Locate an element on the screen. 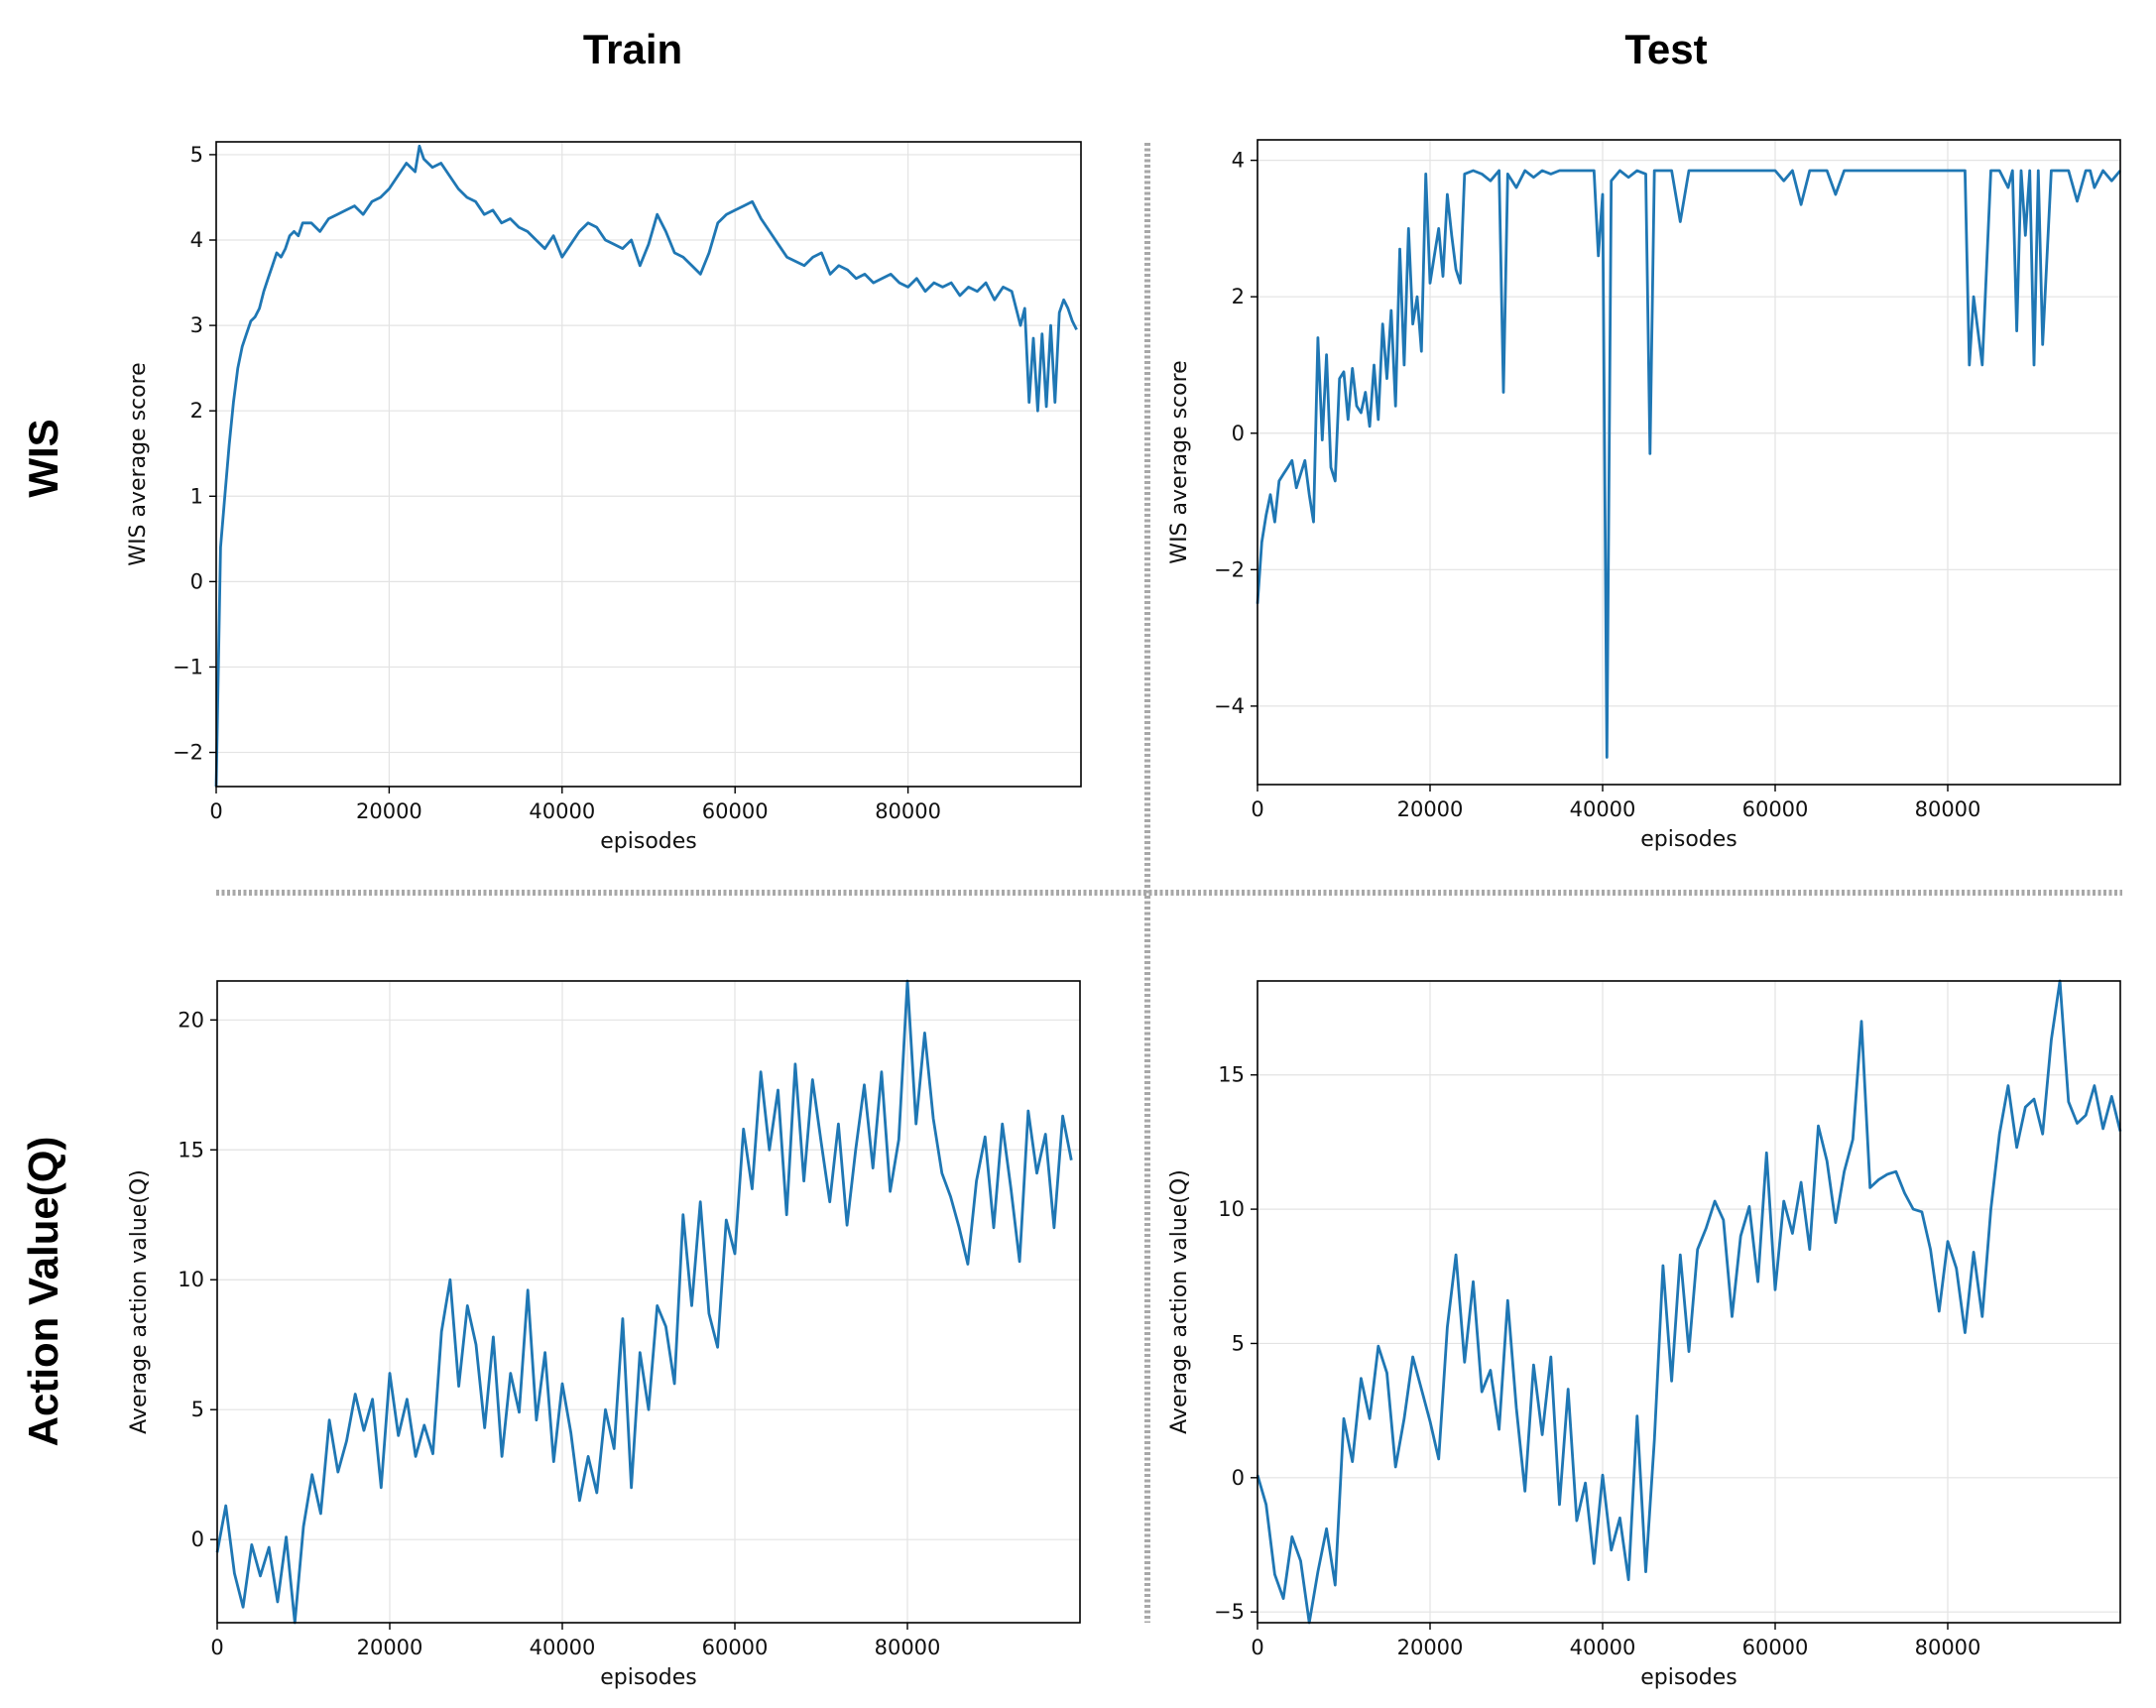 The width and height of the screenshot is (2156, 1708). y-tick-label: 20 is located at coordinates (191, 1020).